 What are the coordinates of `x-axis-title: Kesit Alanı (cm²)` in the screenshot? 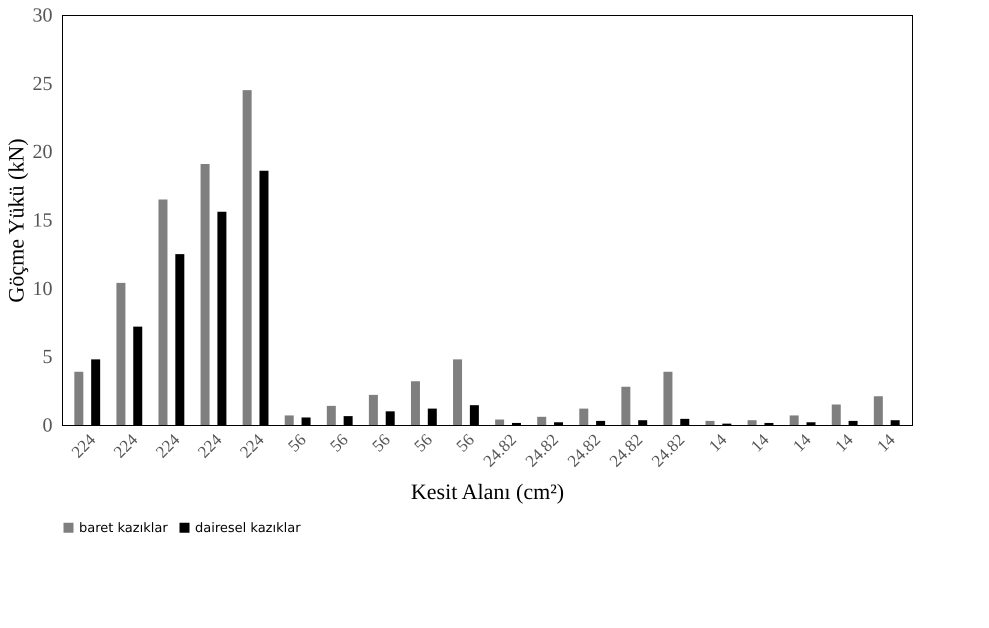 It's located at (487, 491).